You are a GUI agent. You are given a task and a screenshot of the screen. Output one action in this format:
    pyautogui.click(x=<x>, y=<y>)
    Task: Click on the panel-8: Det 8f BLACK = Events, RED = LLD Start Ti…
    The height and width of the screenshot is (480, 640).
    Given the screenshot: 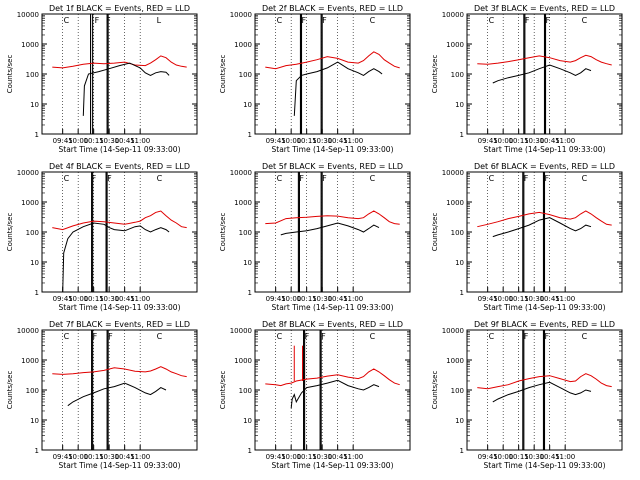 What is the action you would take?
    pyautogui.click(x=315, y=395)
    